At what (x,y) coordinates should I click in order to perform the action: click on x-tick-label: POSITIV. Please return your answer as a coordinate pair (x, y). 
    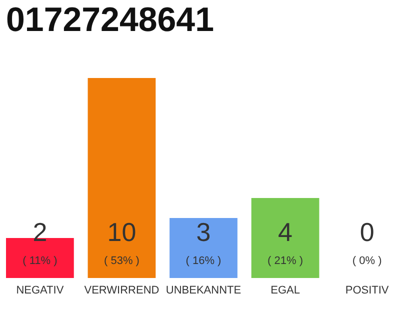
    Looking at the image, I should click on (367, 290).